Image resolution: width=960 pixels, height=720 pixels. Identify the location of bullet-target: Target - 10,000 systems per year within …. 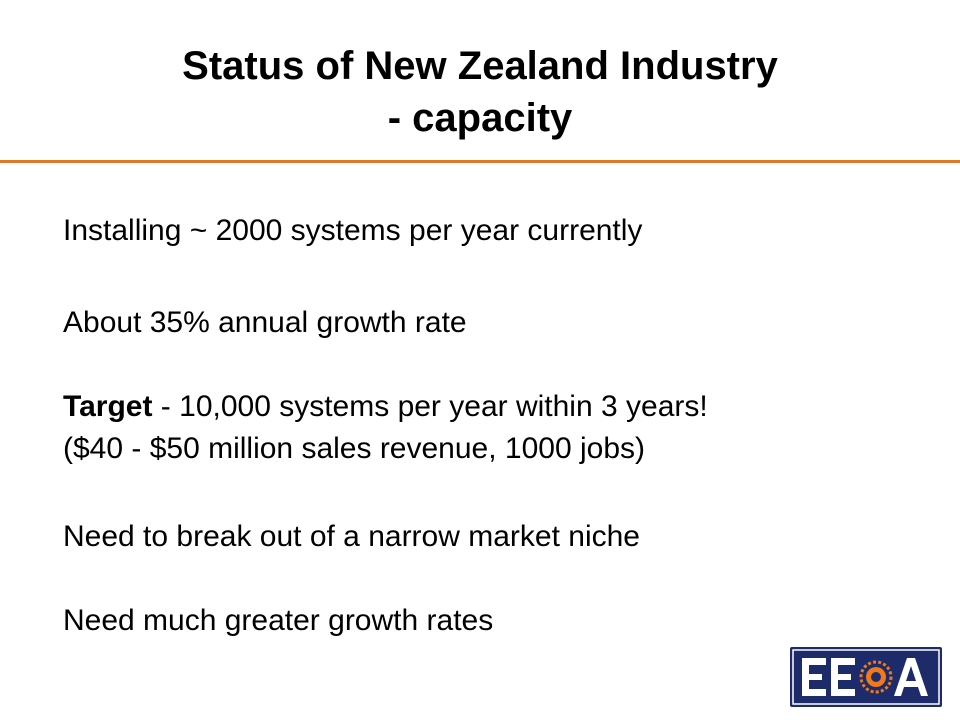
(385, 407).